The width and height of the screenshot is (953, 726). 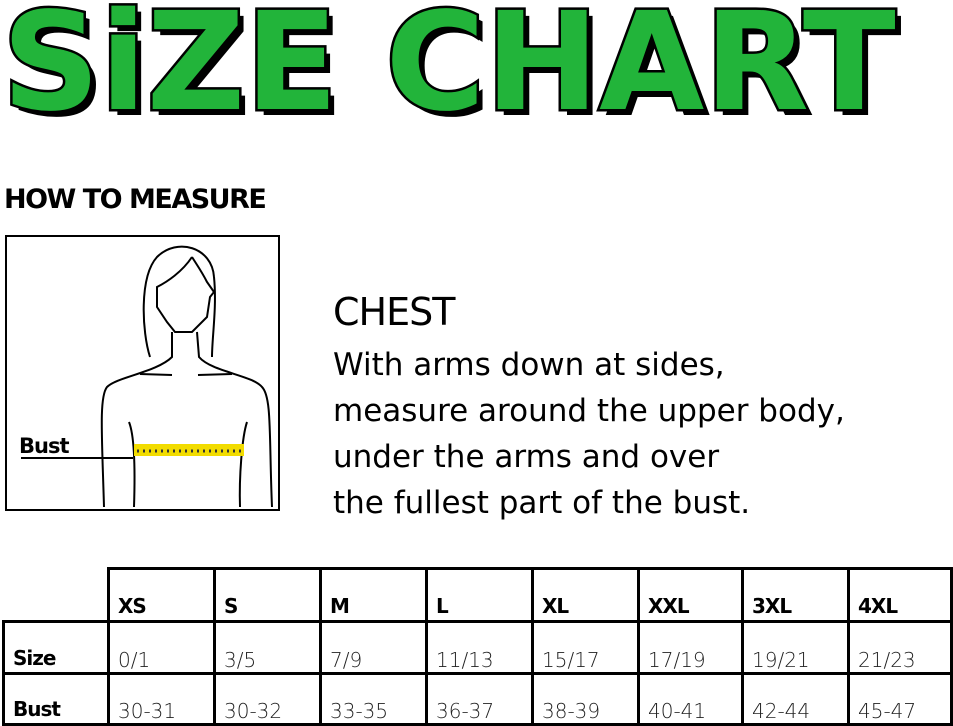 I want to click on table-cell: 30-31, so click(x=161, y=699).